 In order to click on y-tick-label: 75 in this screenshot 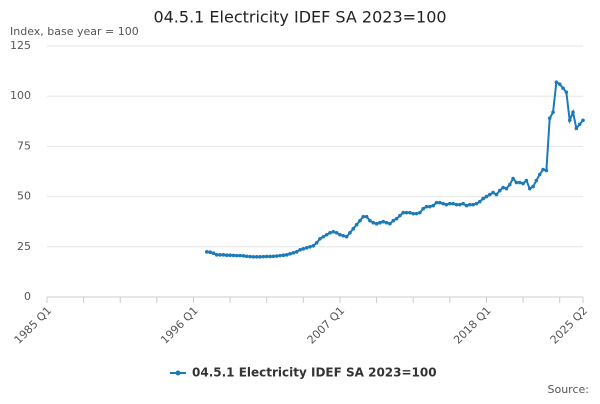, I will do `click(24, 145)`.